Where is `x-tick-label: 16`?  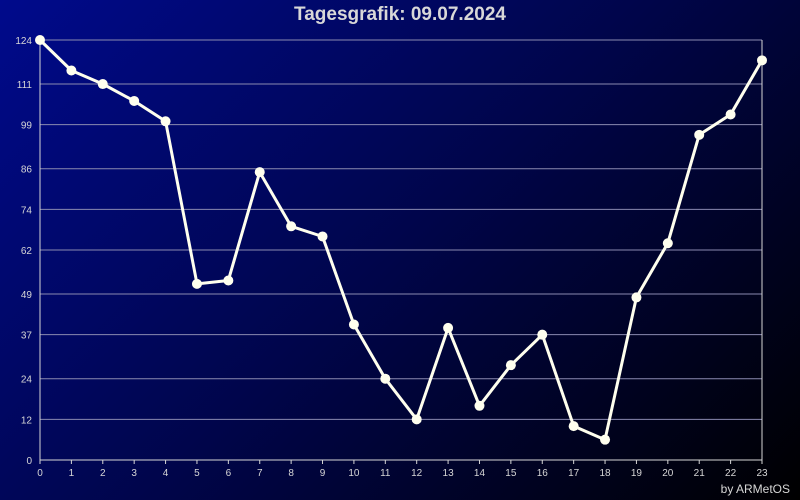
x-tick-label: 16 is located at coordinates (543, 473).